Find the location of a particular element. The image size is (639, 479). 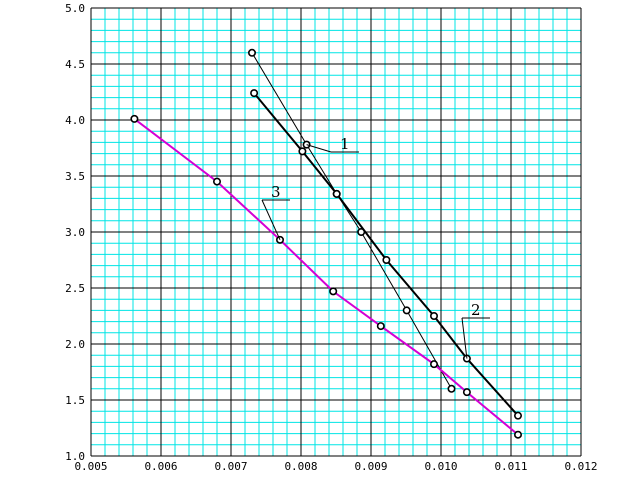

y-tick-label: 5.0 is located at coordinates (75, 8).